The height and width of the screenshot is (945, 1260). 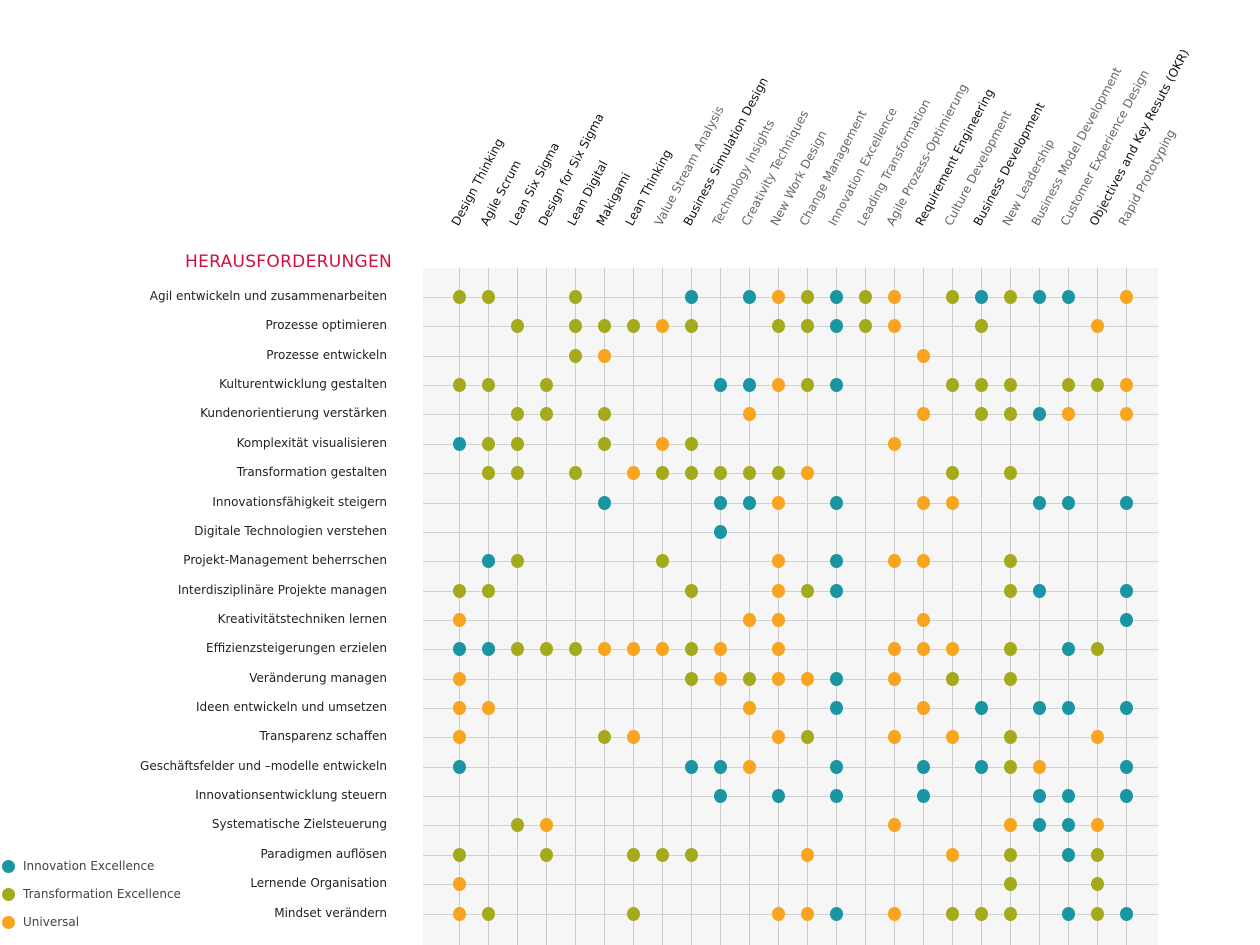 I want to click on row-label: Agil entwickeln und zusammenarbeiten, so click(x=268, y=296).